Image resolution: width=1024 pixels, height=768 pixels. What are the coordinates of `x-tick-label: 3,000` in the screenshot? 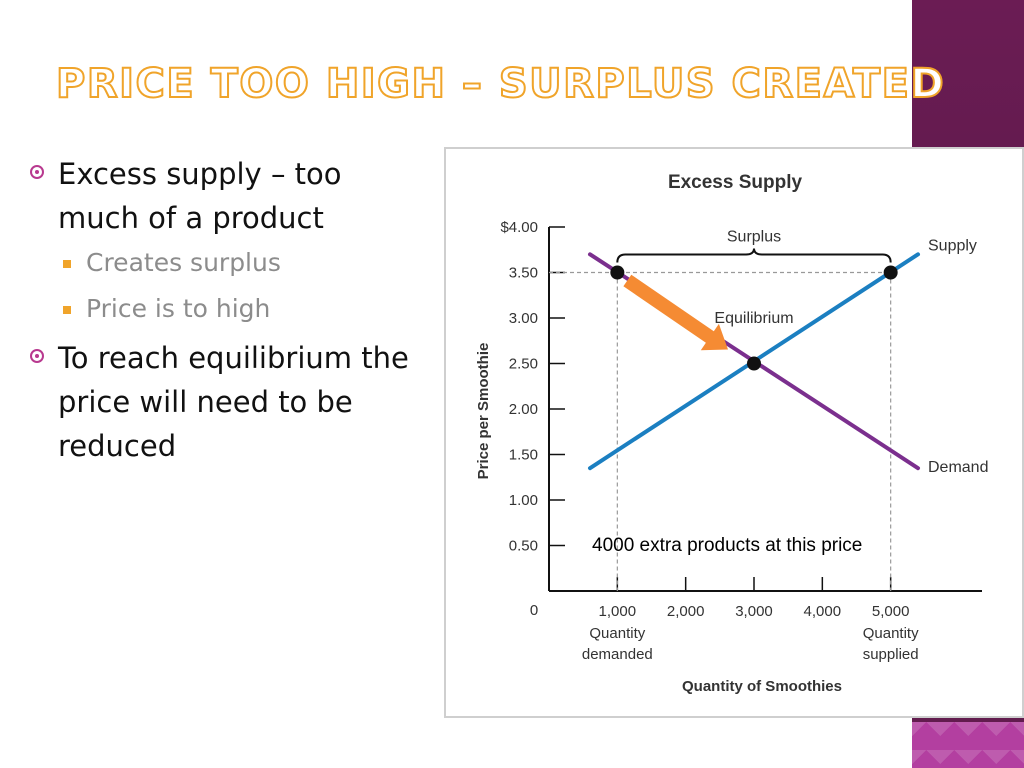 It's located at (754, 611).